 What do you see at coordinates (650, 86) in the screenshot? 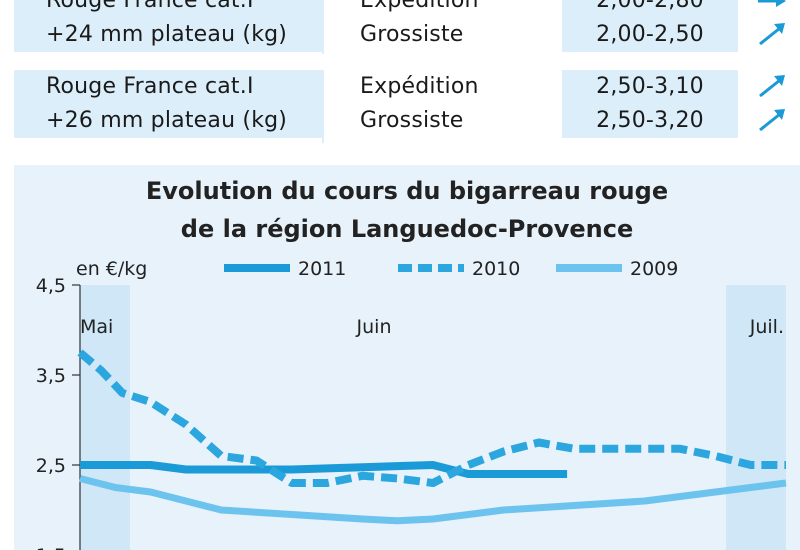
I see `price-shipping: 2,50-3,10` at bounding box center [650, 86].